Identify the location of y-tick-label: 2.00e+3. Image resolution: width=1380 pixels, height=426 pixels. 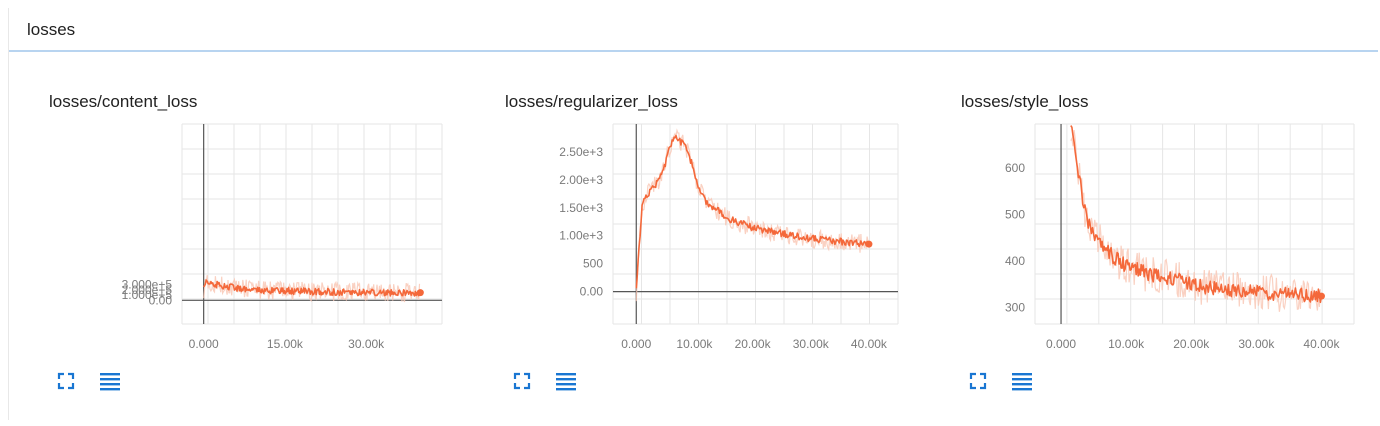
(581, 180).